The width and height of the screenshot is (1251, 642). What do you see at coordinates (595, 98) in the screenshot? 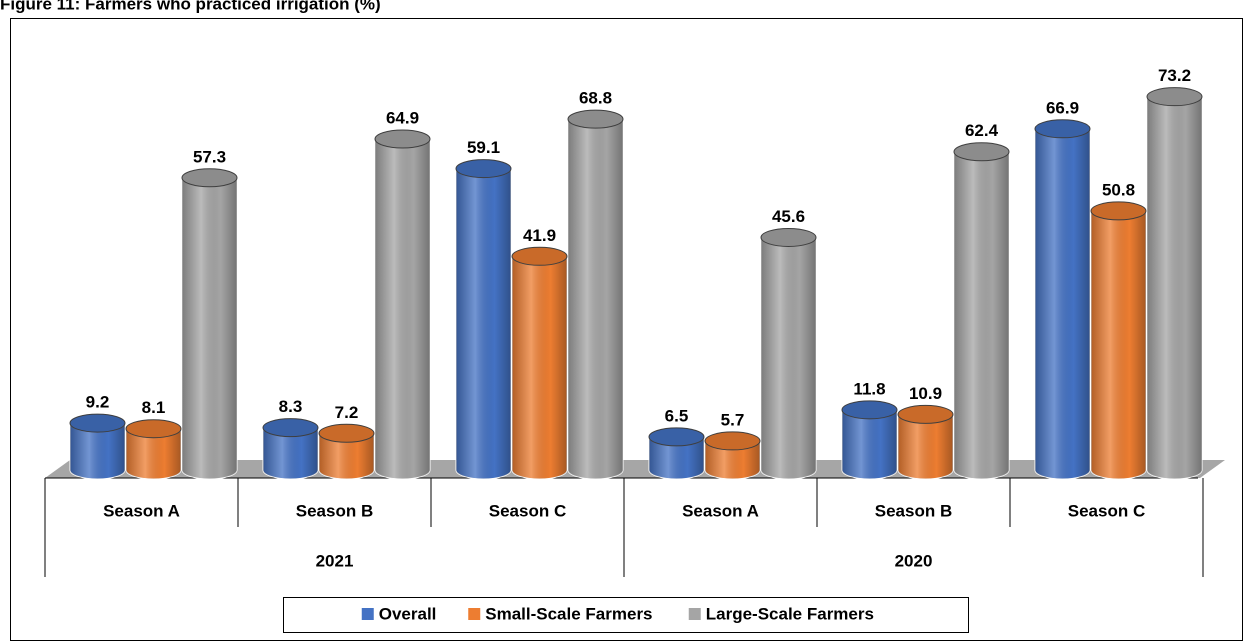
I see `data-label: 68.8` at bounding box center [595, 98].